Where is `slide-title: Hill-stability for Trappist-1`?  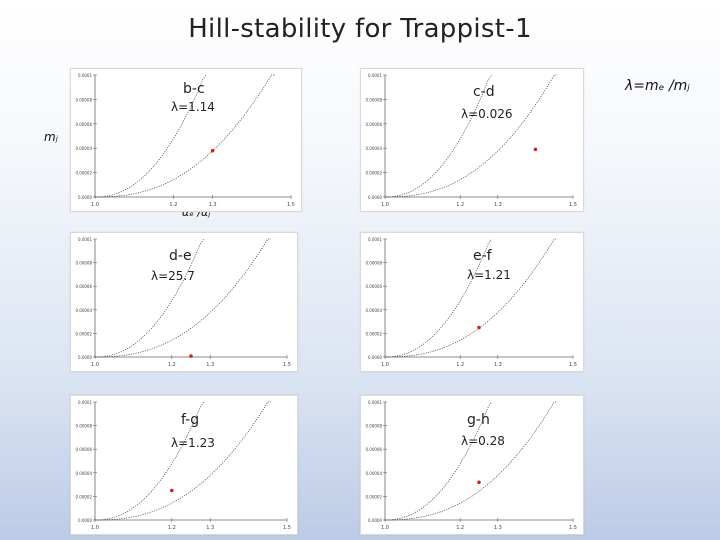
slide-title: Hill-stability for Trappist-1 is located at coordinates (360, 29).